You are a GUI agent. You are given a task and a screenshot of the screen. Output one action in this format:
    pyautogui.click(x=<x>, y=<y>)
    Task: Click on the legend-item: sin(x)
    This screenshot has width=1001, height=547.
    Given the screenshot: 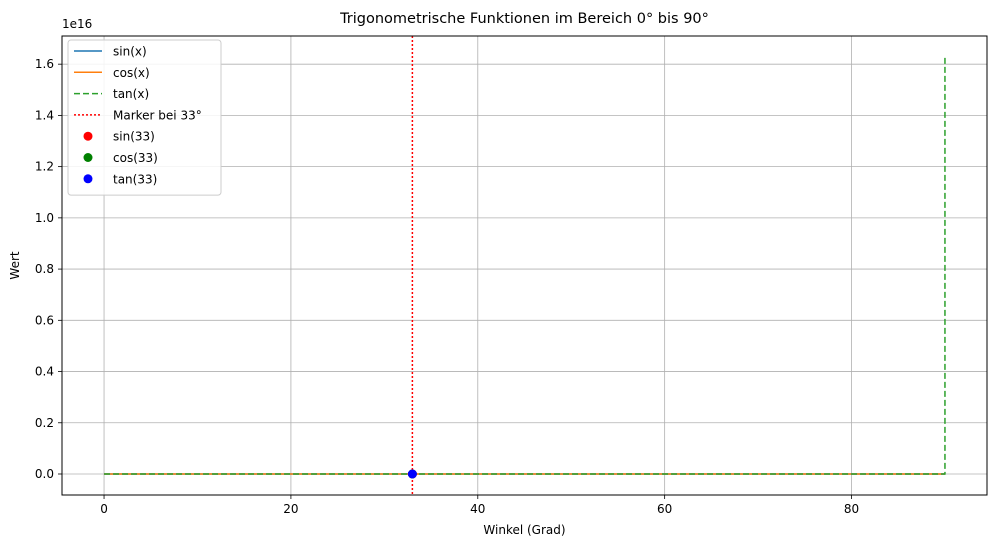 What is the action you would take?
    pyautogui.click(x=110, y=52)
    